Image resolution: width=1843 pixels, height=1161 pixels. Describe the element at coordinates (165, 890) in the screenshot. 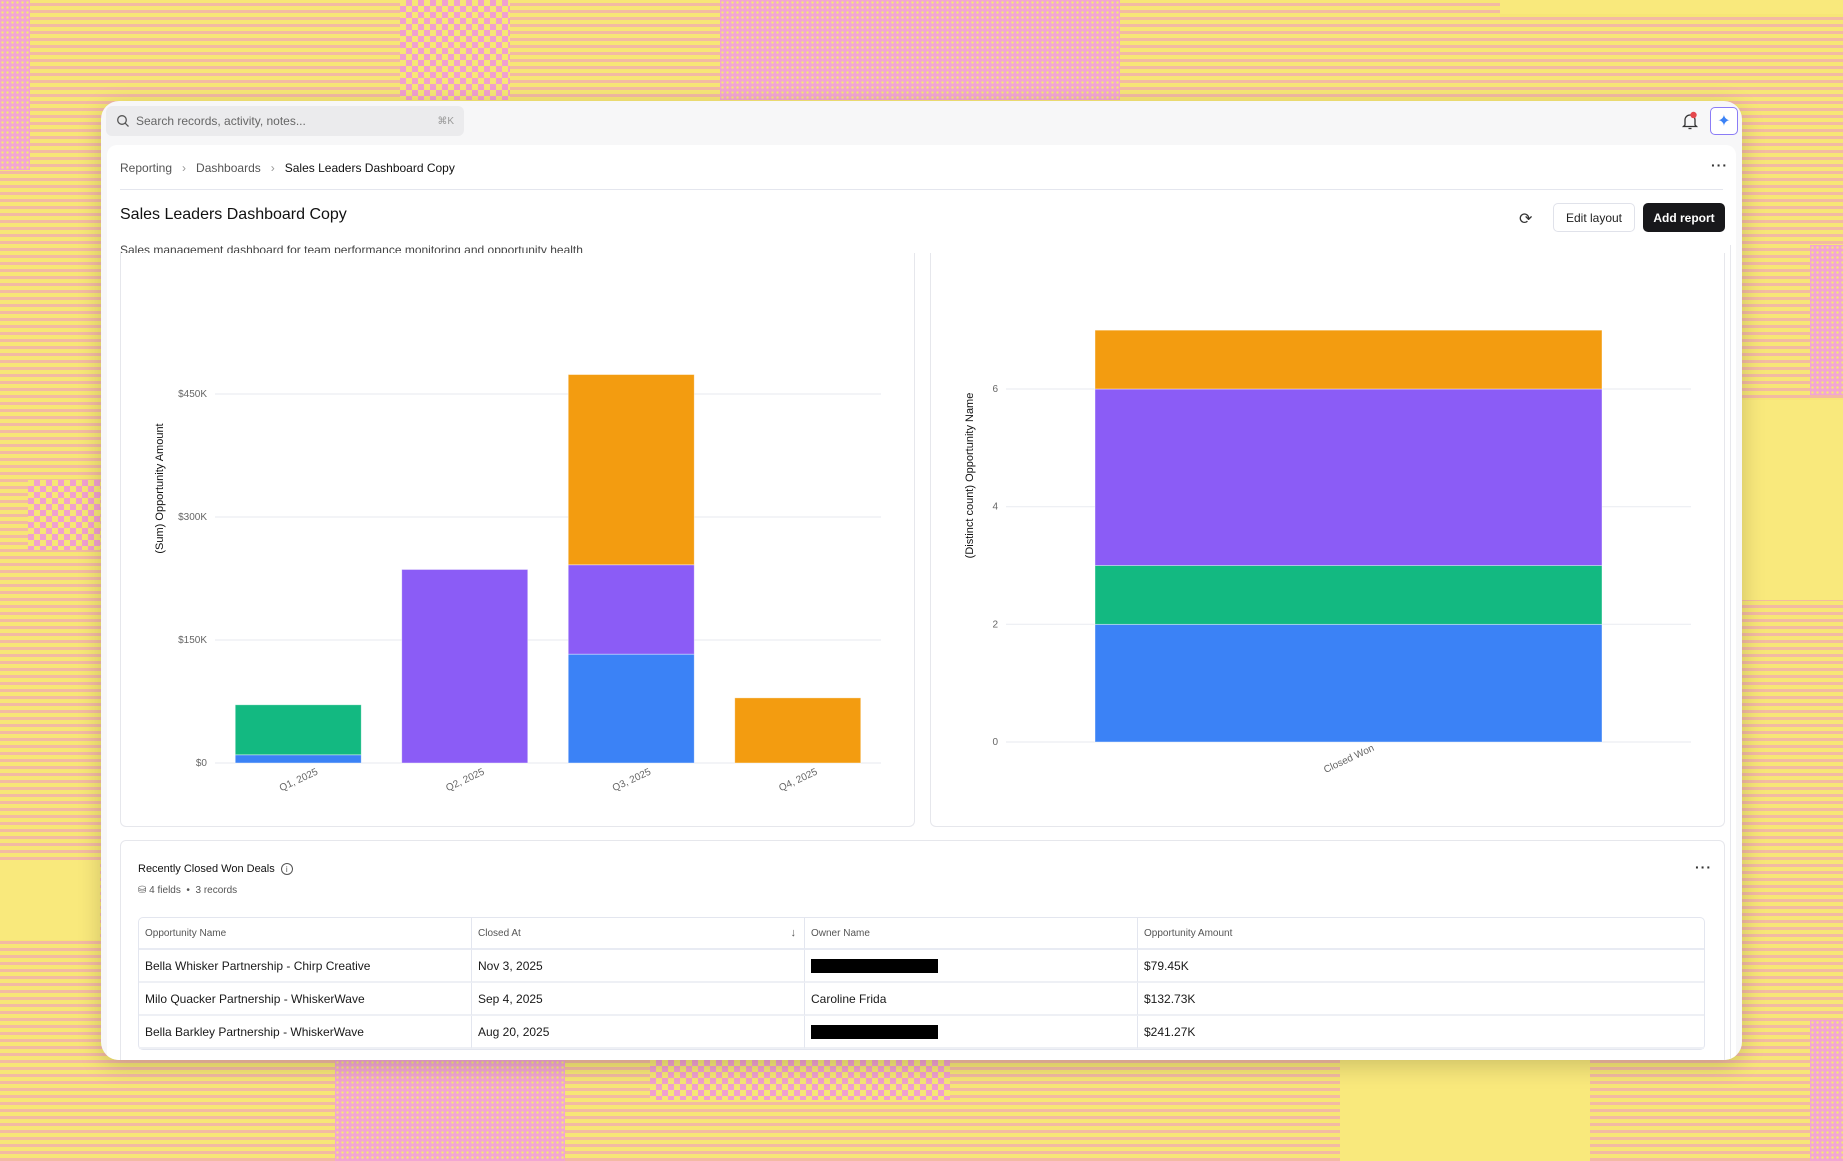

I see `field-count: 4 fields` at that location.